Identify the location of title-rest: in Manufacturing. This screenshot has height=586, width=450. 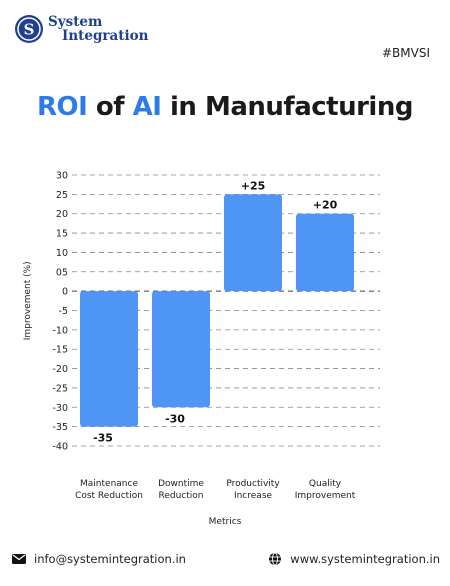
(291, 107).